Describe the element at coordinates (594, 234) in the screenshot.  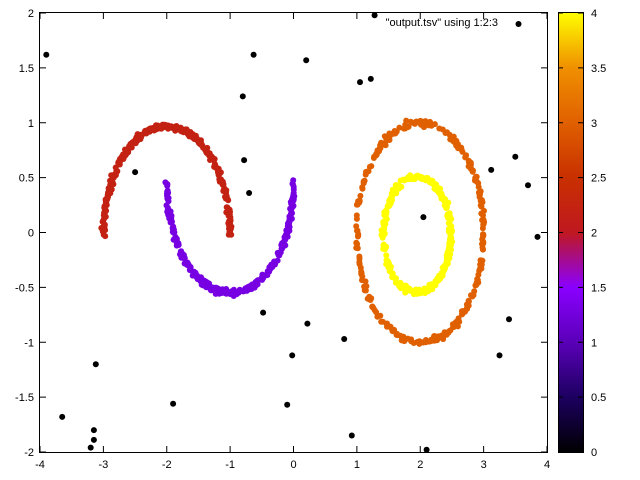
I see `colorbar-tick-label: 2` at that location.